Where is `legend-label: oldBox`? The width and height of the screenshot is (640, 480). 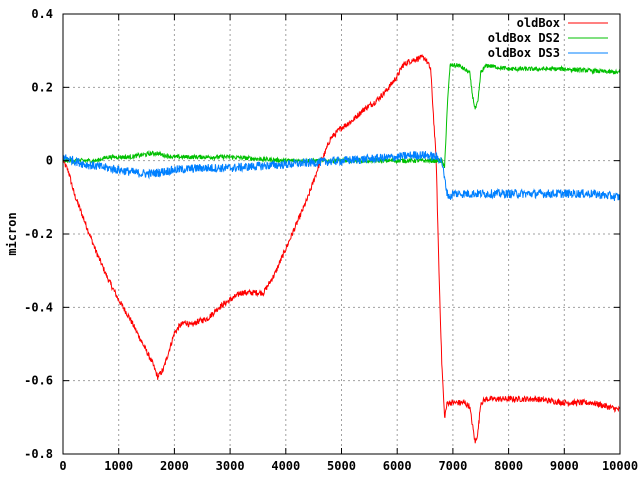
legend-label: oldBox is located at coordinates (538, 23).